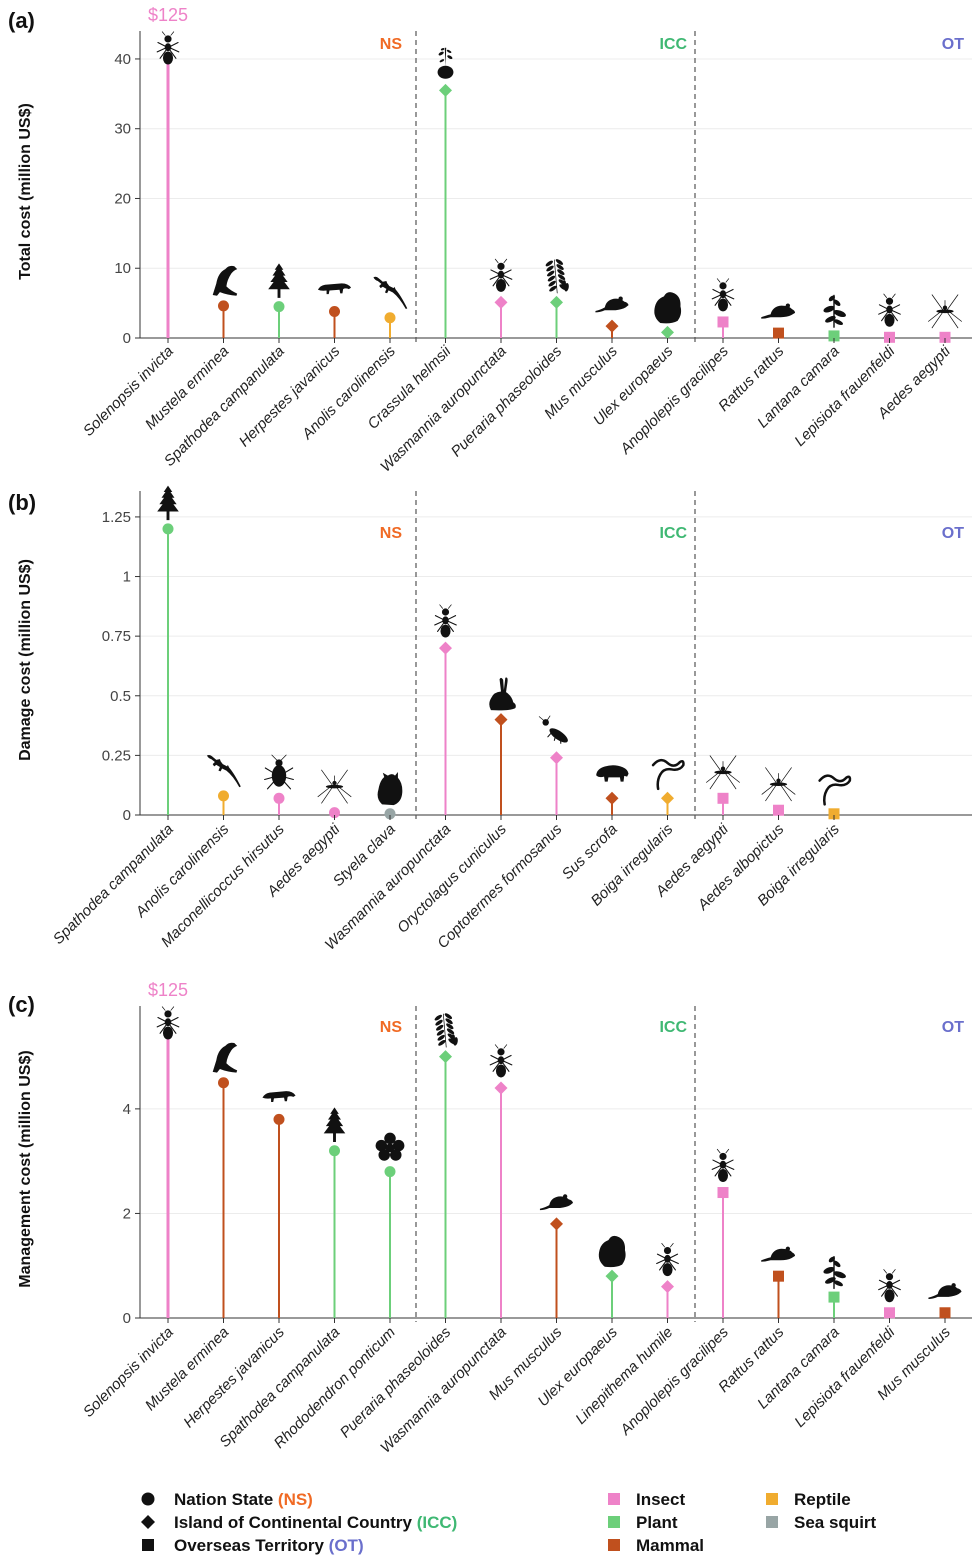 The image size is (973, 1559). I want to click on lizard-icon-shape, so click(223, 771).